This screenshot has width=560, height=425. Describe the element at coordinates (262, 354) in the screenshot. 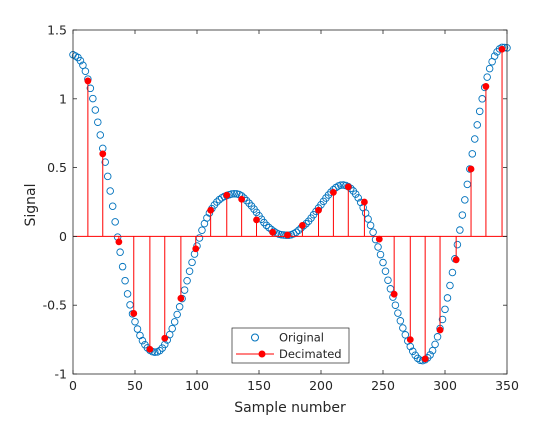

I see `legend-marker-decimated` at that location.